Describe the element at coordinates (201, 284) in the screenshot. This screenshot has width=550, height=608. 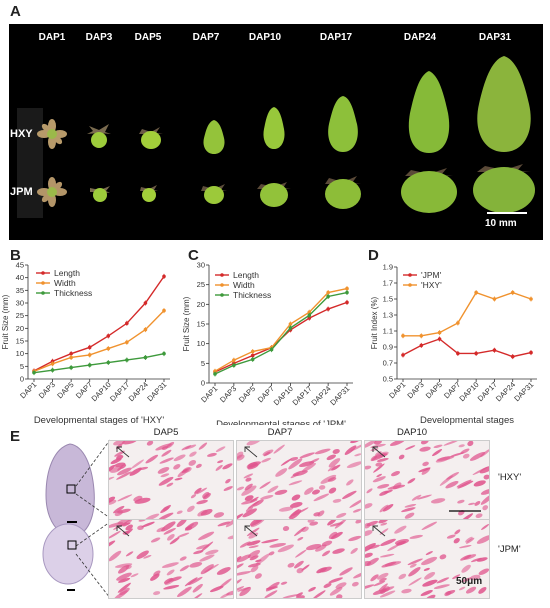
I see `y-tick-label: 25` at that location.